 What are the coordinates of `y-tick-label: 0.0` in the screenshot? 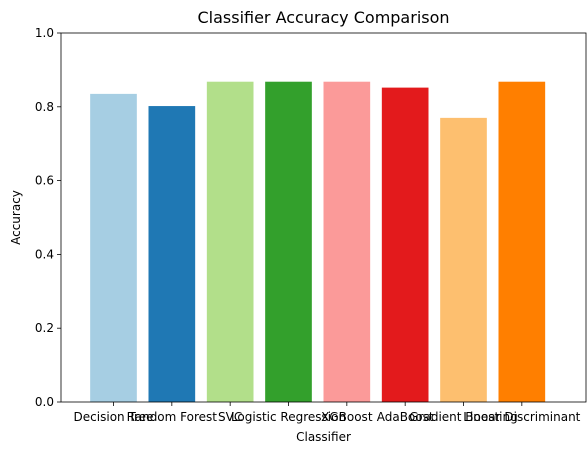 It's located at (44, 402).